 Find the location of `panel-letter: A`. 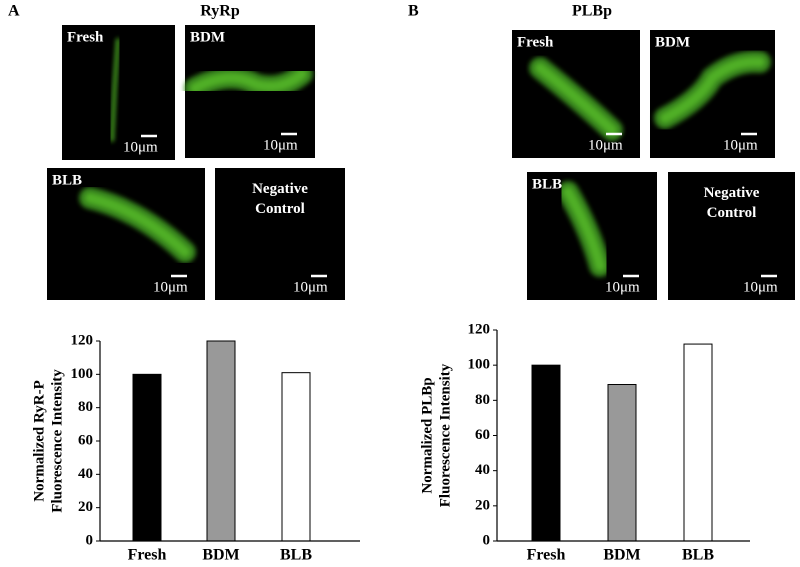

panel-letter: A is located at coordinates (14, 11).